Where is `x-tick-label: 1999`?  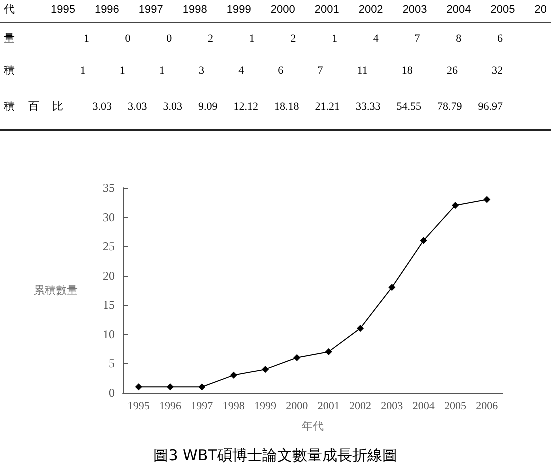
x-tick-label: 1999 is located at coordinates (265, 406).